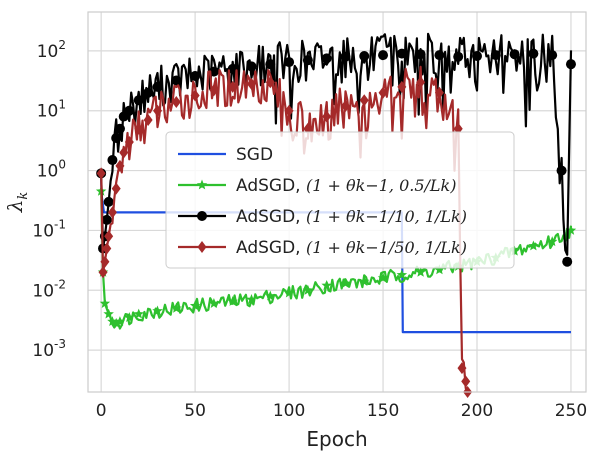  I want to click on x-tick-labels: 0 50 100 150 200 250, so click(341, 411).